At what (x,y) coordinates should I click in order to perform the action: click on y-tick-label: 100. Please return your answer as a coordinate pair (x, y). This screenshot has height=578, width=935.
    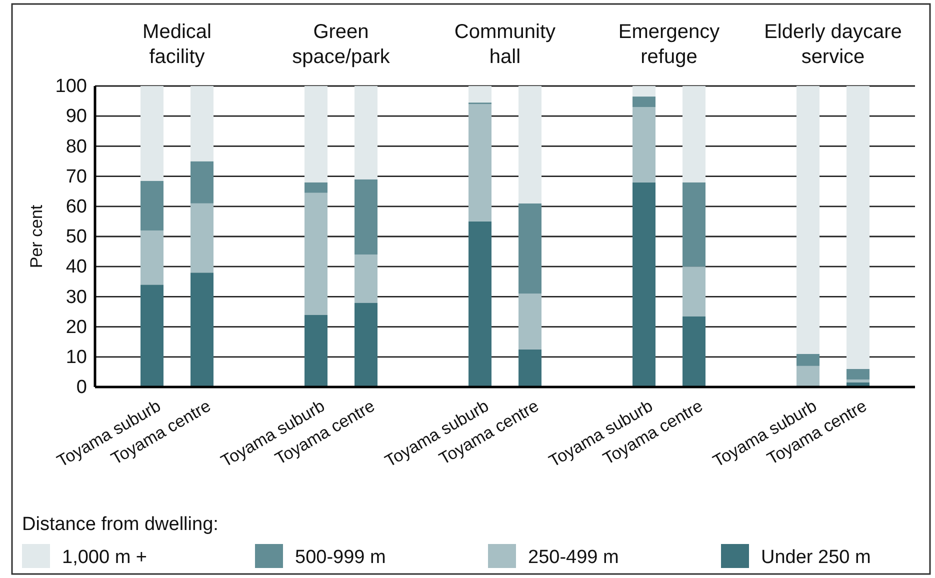
    Looking at the image, I should click on (71, 87).